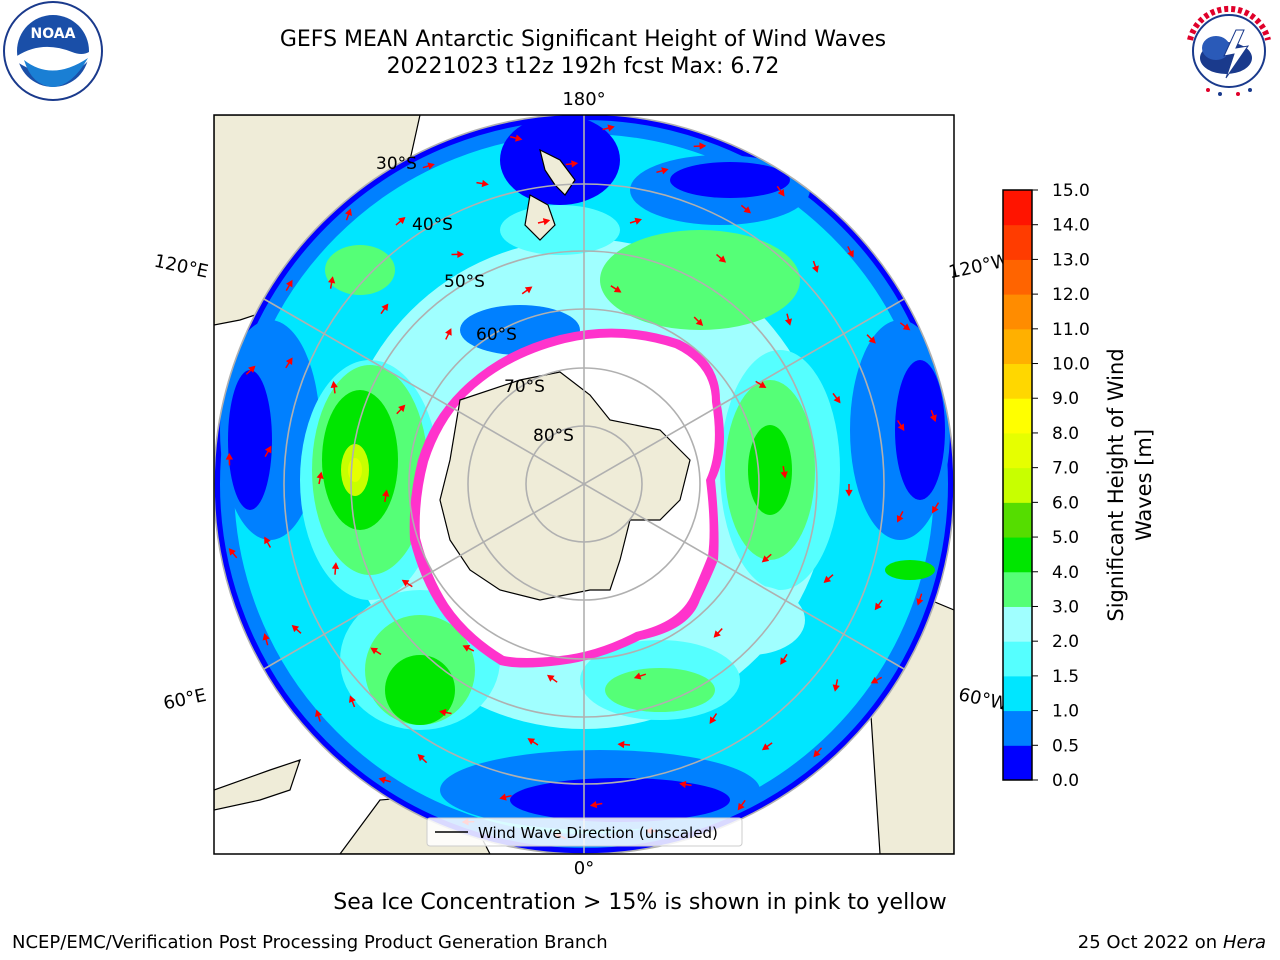  Describe the element at coordinates (583, 66) in the screenshot. I see `chart-subtitle: 20221023 t12z 192h fcst Max: 6.72` at that location.